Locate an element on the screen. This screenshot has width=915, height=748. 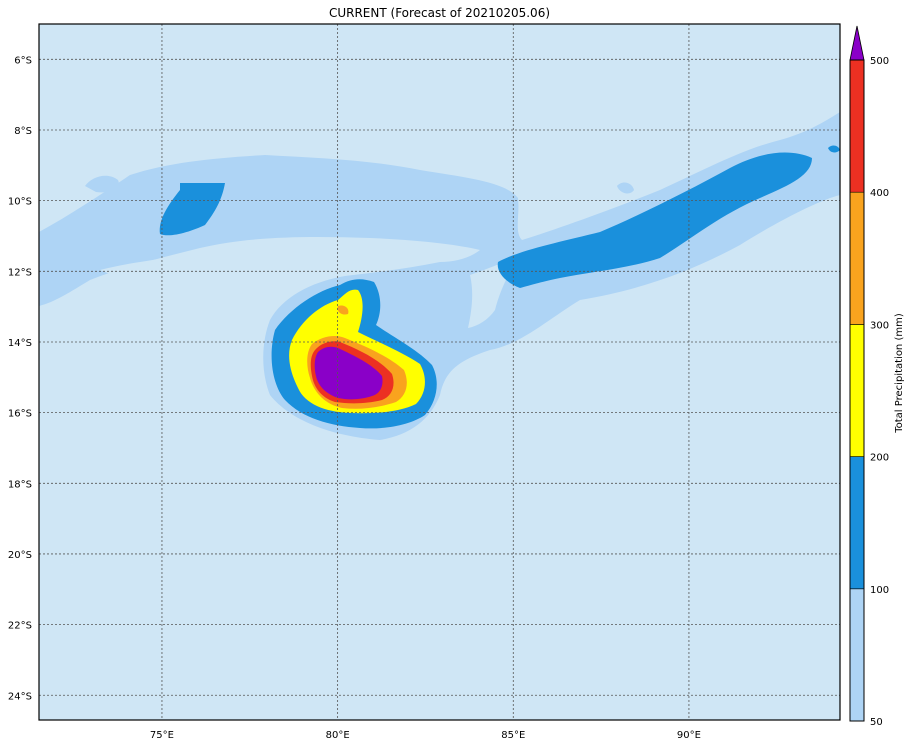
colorbar-tick-label: 100 is located at coordinates (879, 590).